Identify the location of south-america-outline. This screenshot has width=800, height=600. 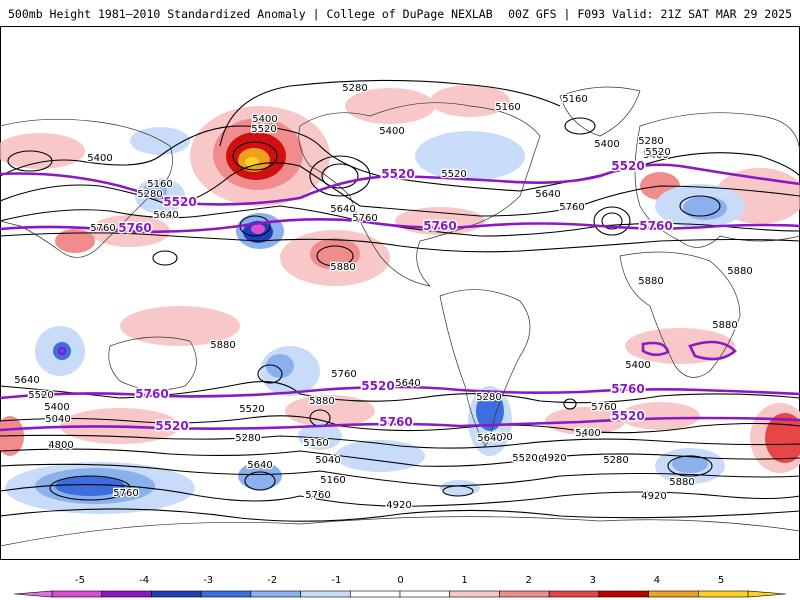
(485, 368).